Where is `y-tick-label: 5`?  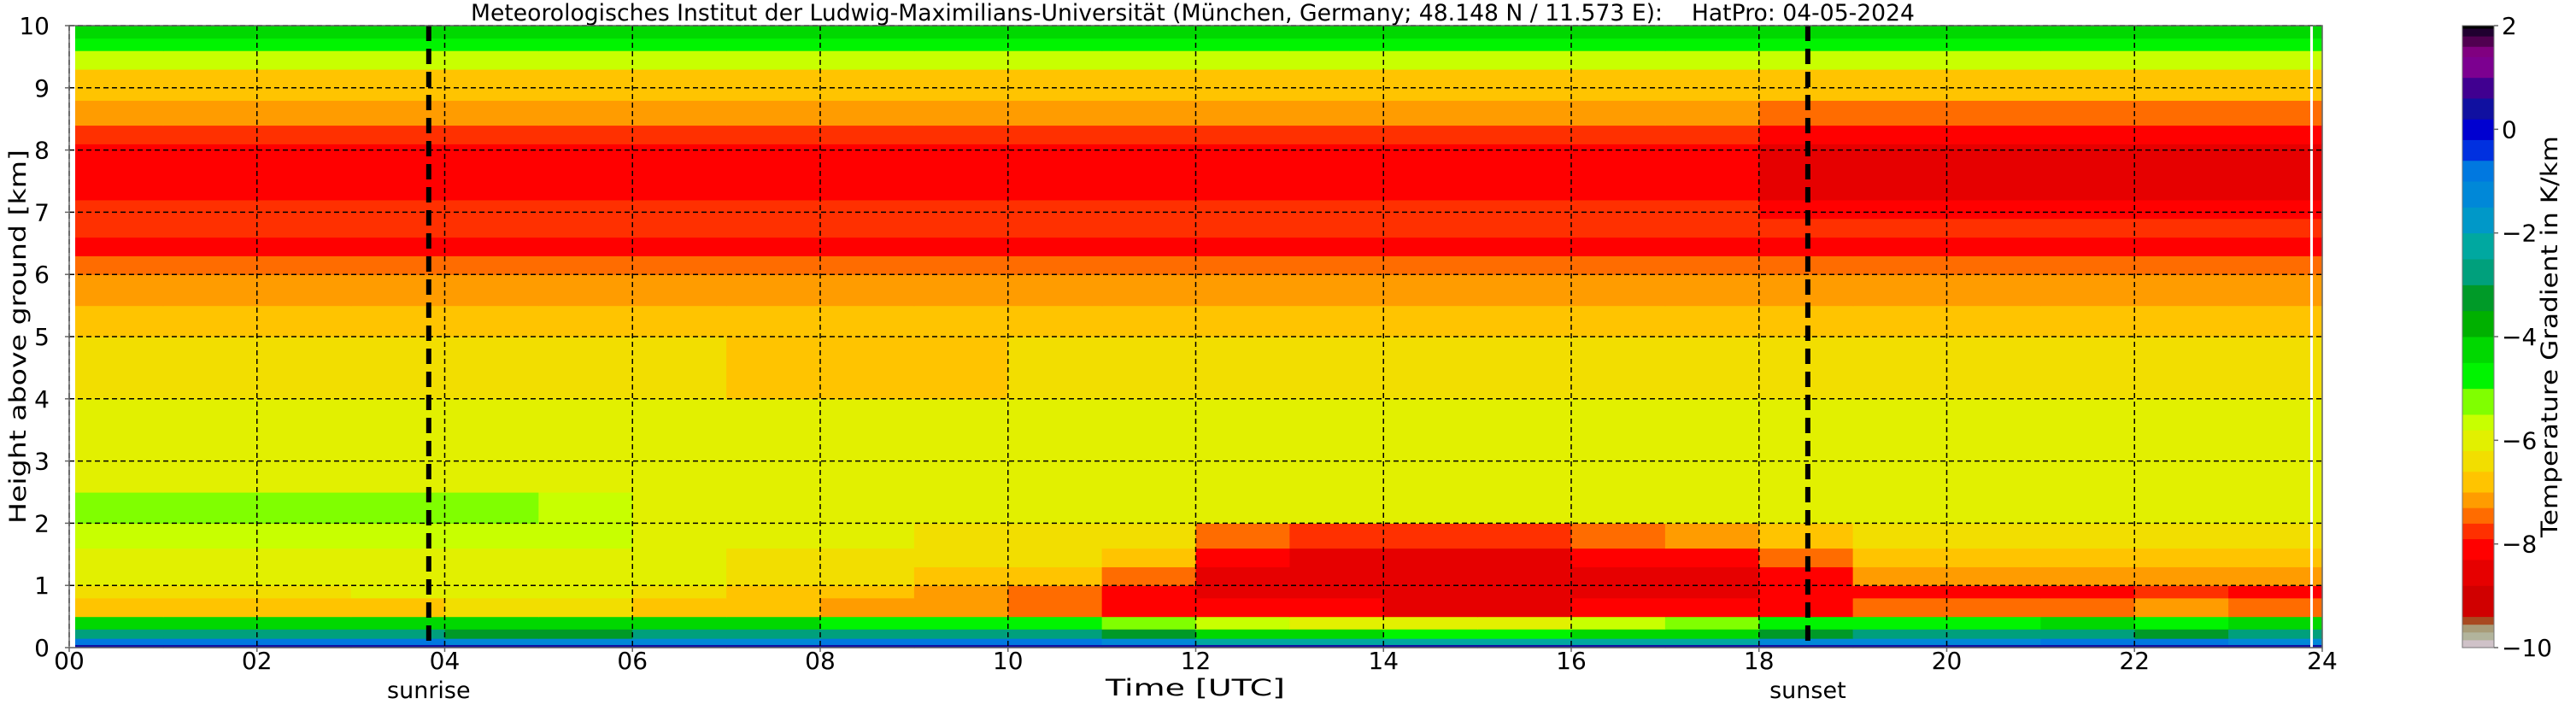 y-tick-label: 5 is located at coordinates (42, 337).